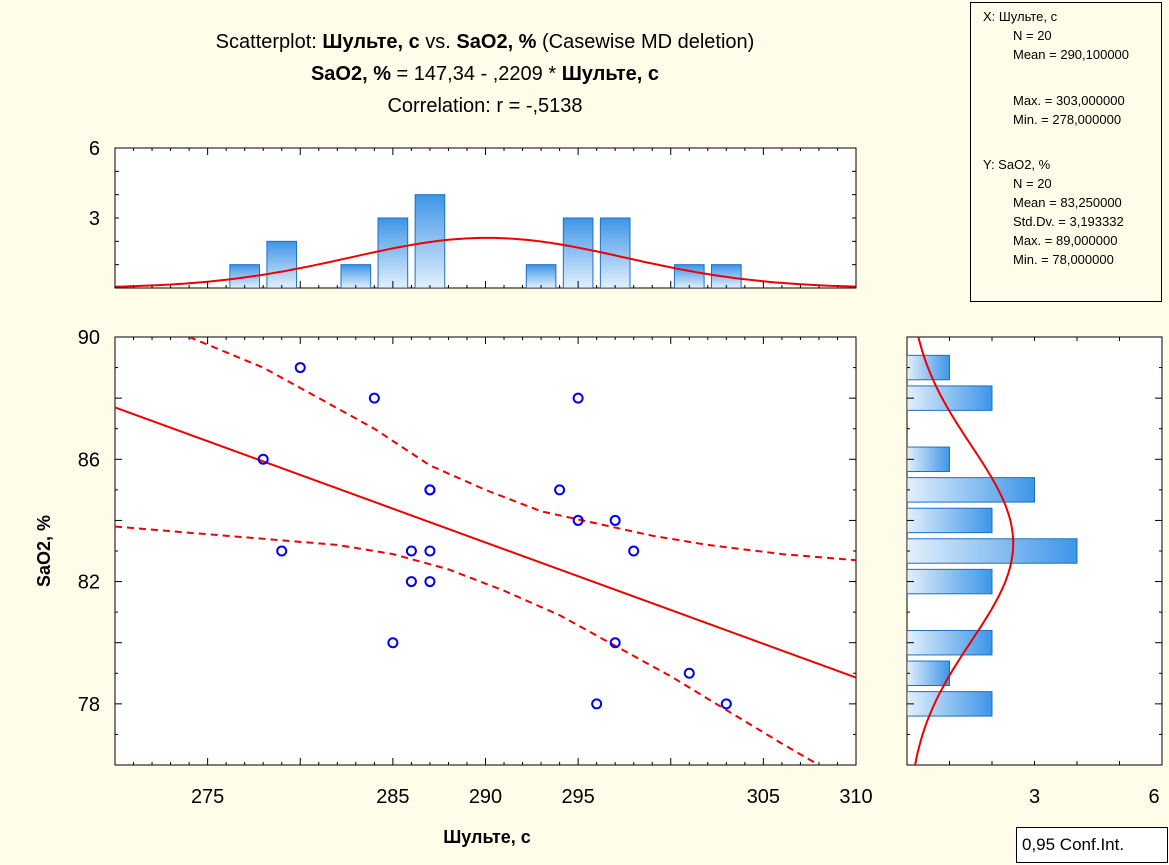 The width and height of the screenshot is (1169, 865). Describe the element at coordinates (1032, 183) in the screenshot. I see `y-stats-n: N = 20` at that location.